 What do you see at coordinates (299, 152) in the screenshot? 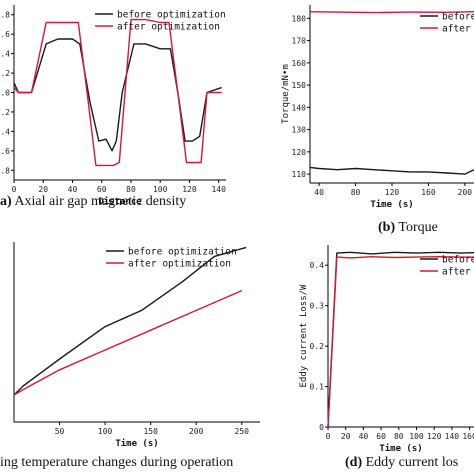
I see `y-tick-label: 120` at bounding box center [299, 152].